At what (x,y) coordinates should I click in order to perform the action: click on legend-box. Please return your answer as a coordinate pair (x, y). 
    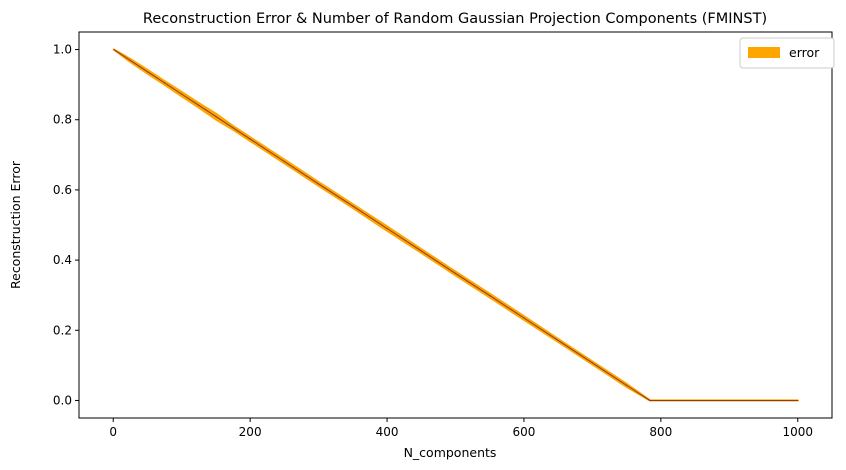
    Looking at the image, I should click on (787, 53).